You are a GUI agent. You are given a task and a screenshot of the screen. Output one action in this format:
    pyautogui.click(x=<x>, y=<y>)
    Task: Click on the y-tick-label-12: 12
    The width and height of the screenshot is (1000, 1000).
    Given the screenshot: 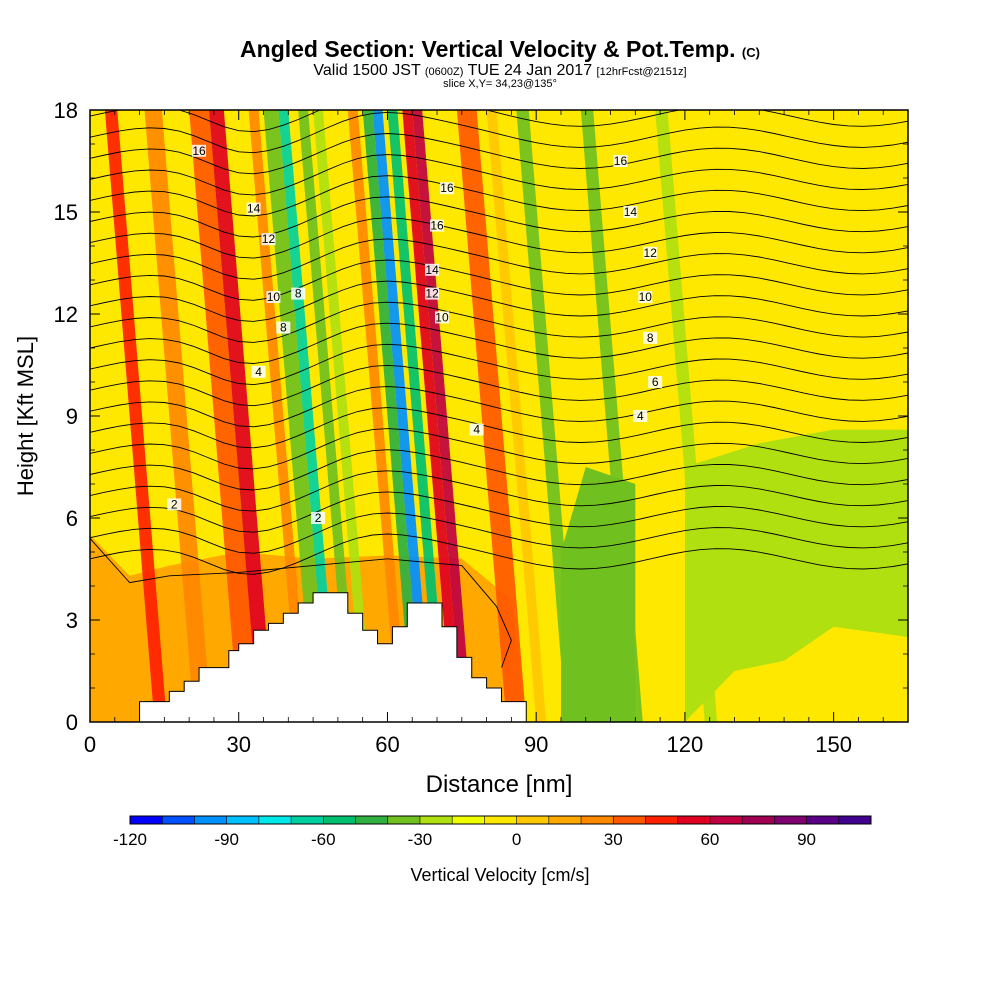 What is the action you would take?
    pyautogui.click(x=66, y=314)
    